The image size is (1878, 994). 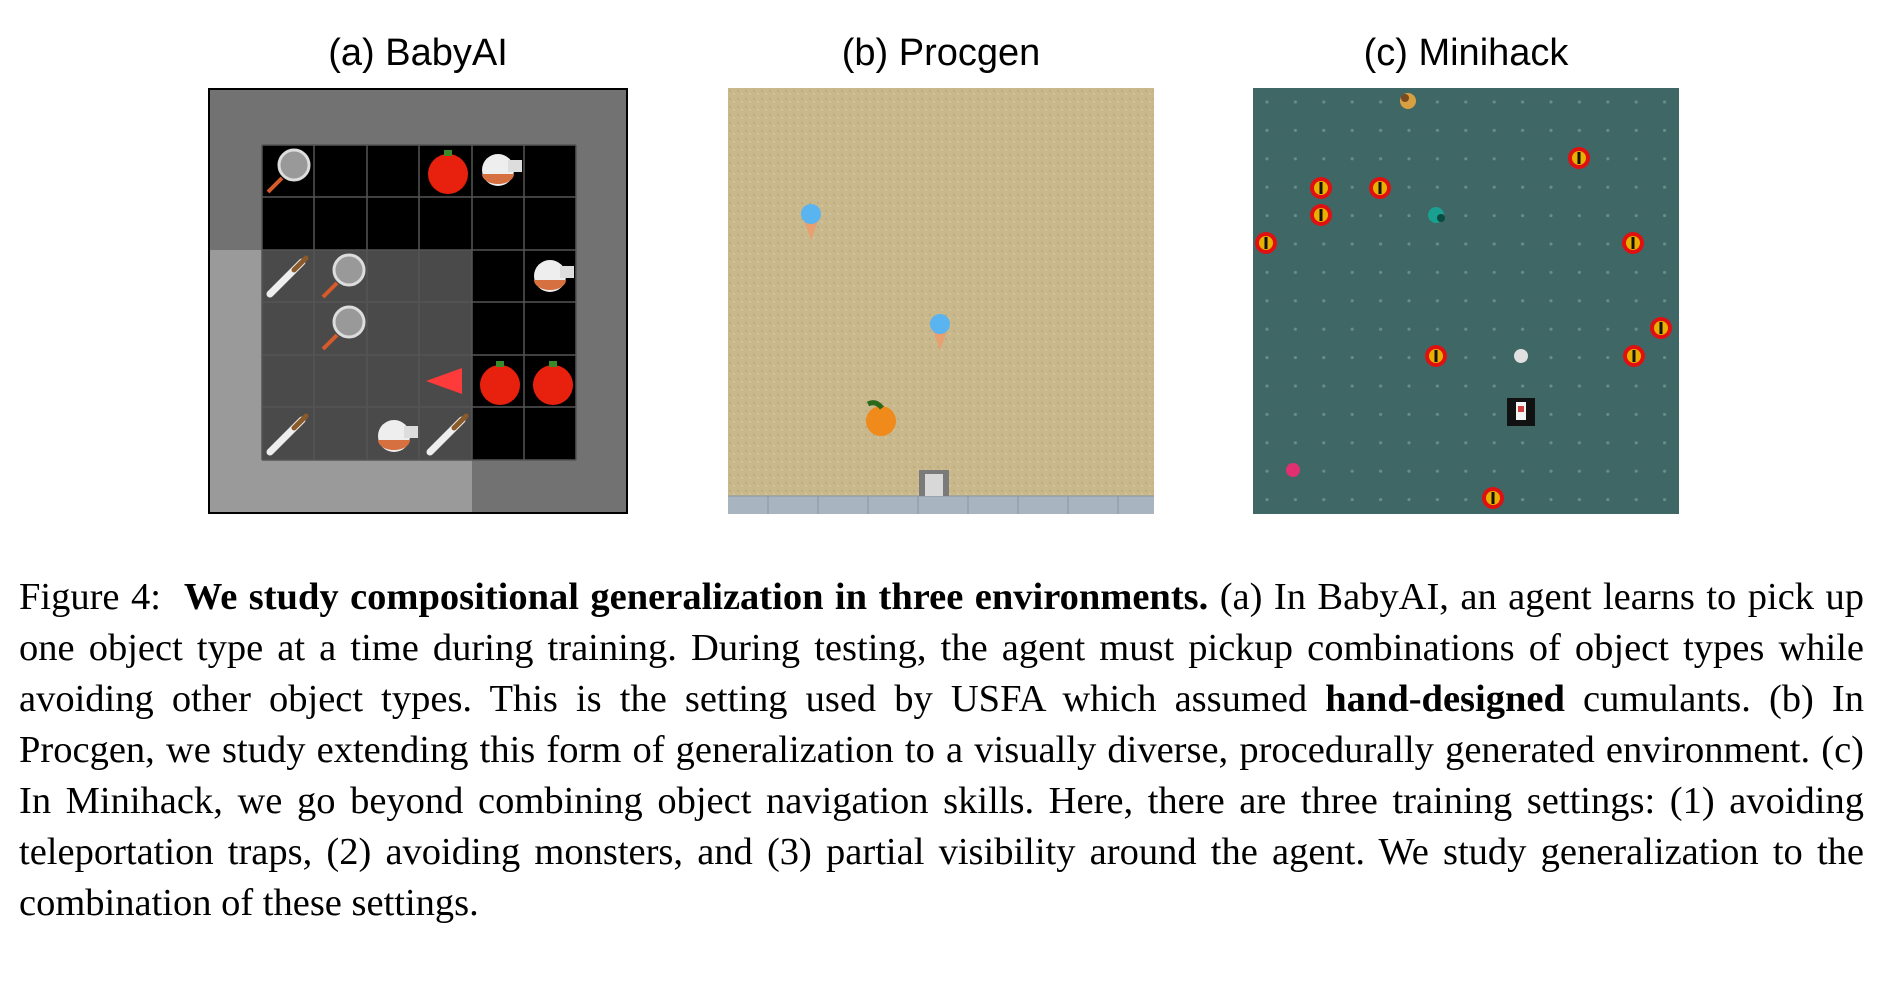 I want to click on robot-agent-icon, so click(x=934, y=483).